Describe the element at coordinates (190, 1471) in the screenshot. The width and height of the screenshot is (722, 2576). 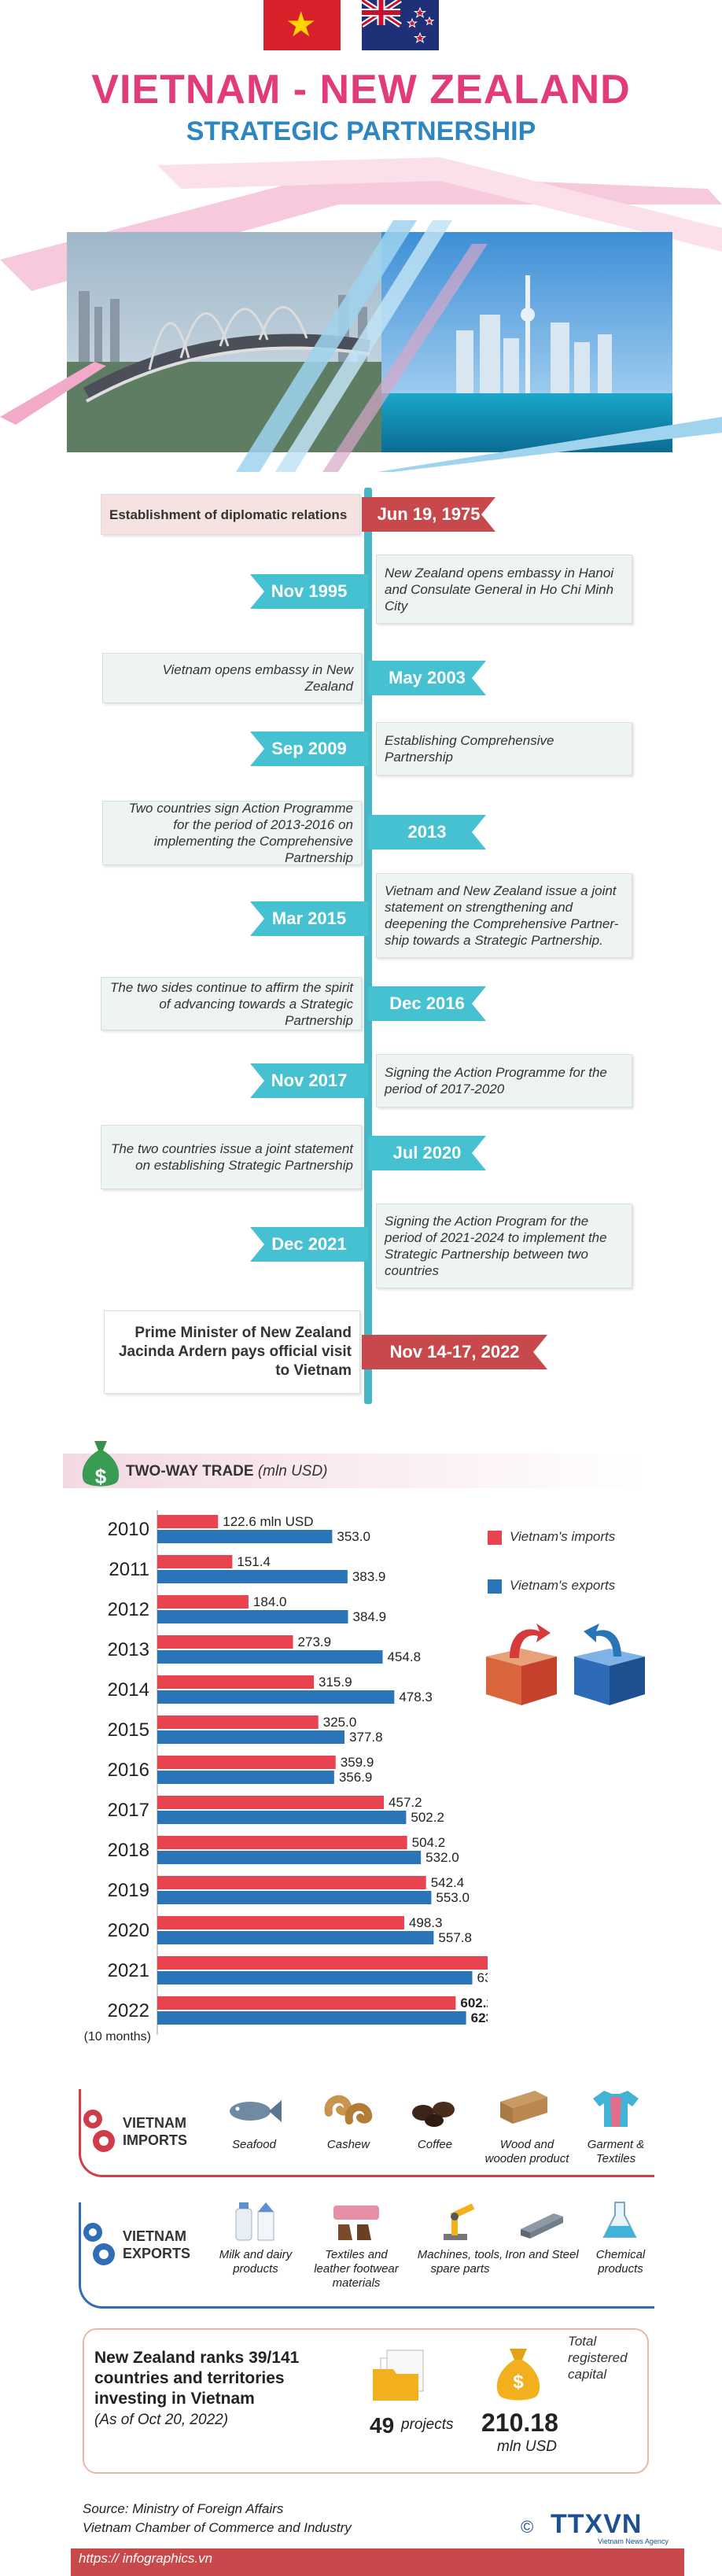
I see `trade-heading: TWO-WAY TRADE` at that location.